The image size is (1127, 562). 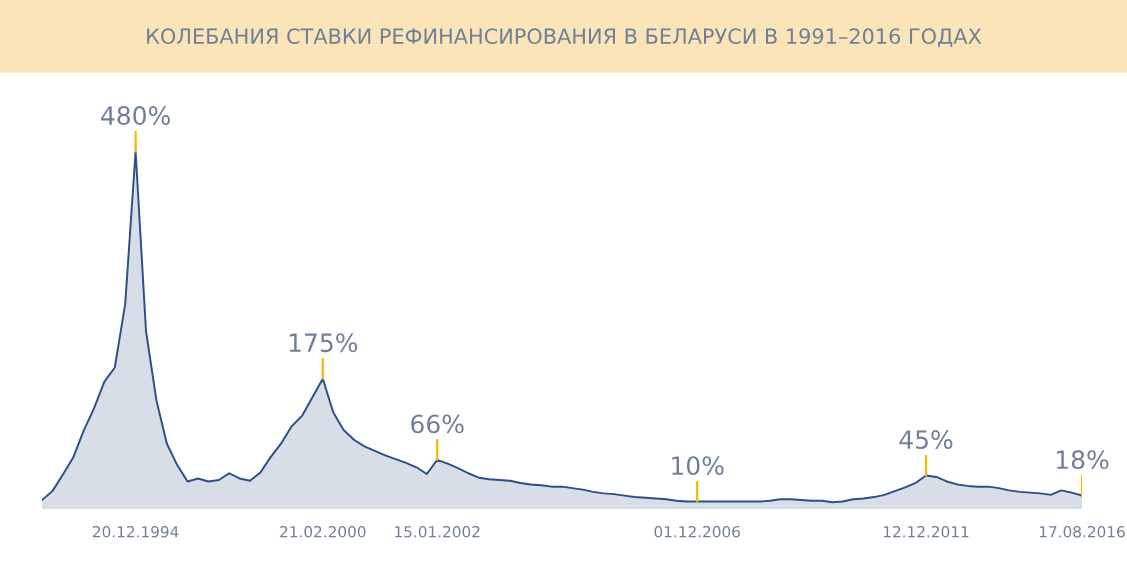 I want to click on chart-title: КОЛЕБАНИЯ СТАВКИ РЕФИНАНСИРОВАНИЯ В БЕЛАРУСИ В 1991–2016 ГОДАХ, so click(x=564, y=38).